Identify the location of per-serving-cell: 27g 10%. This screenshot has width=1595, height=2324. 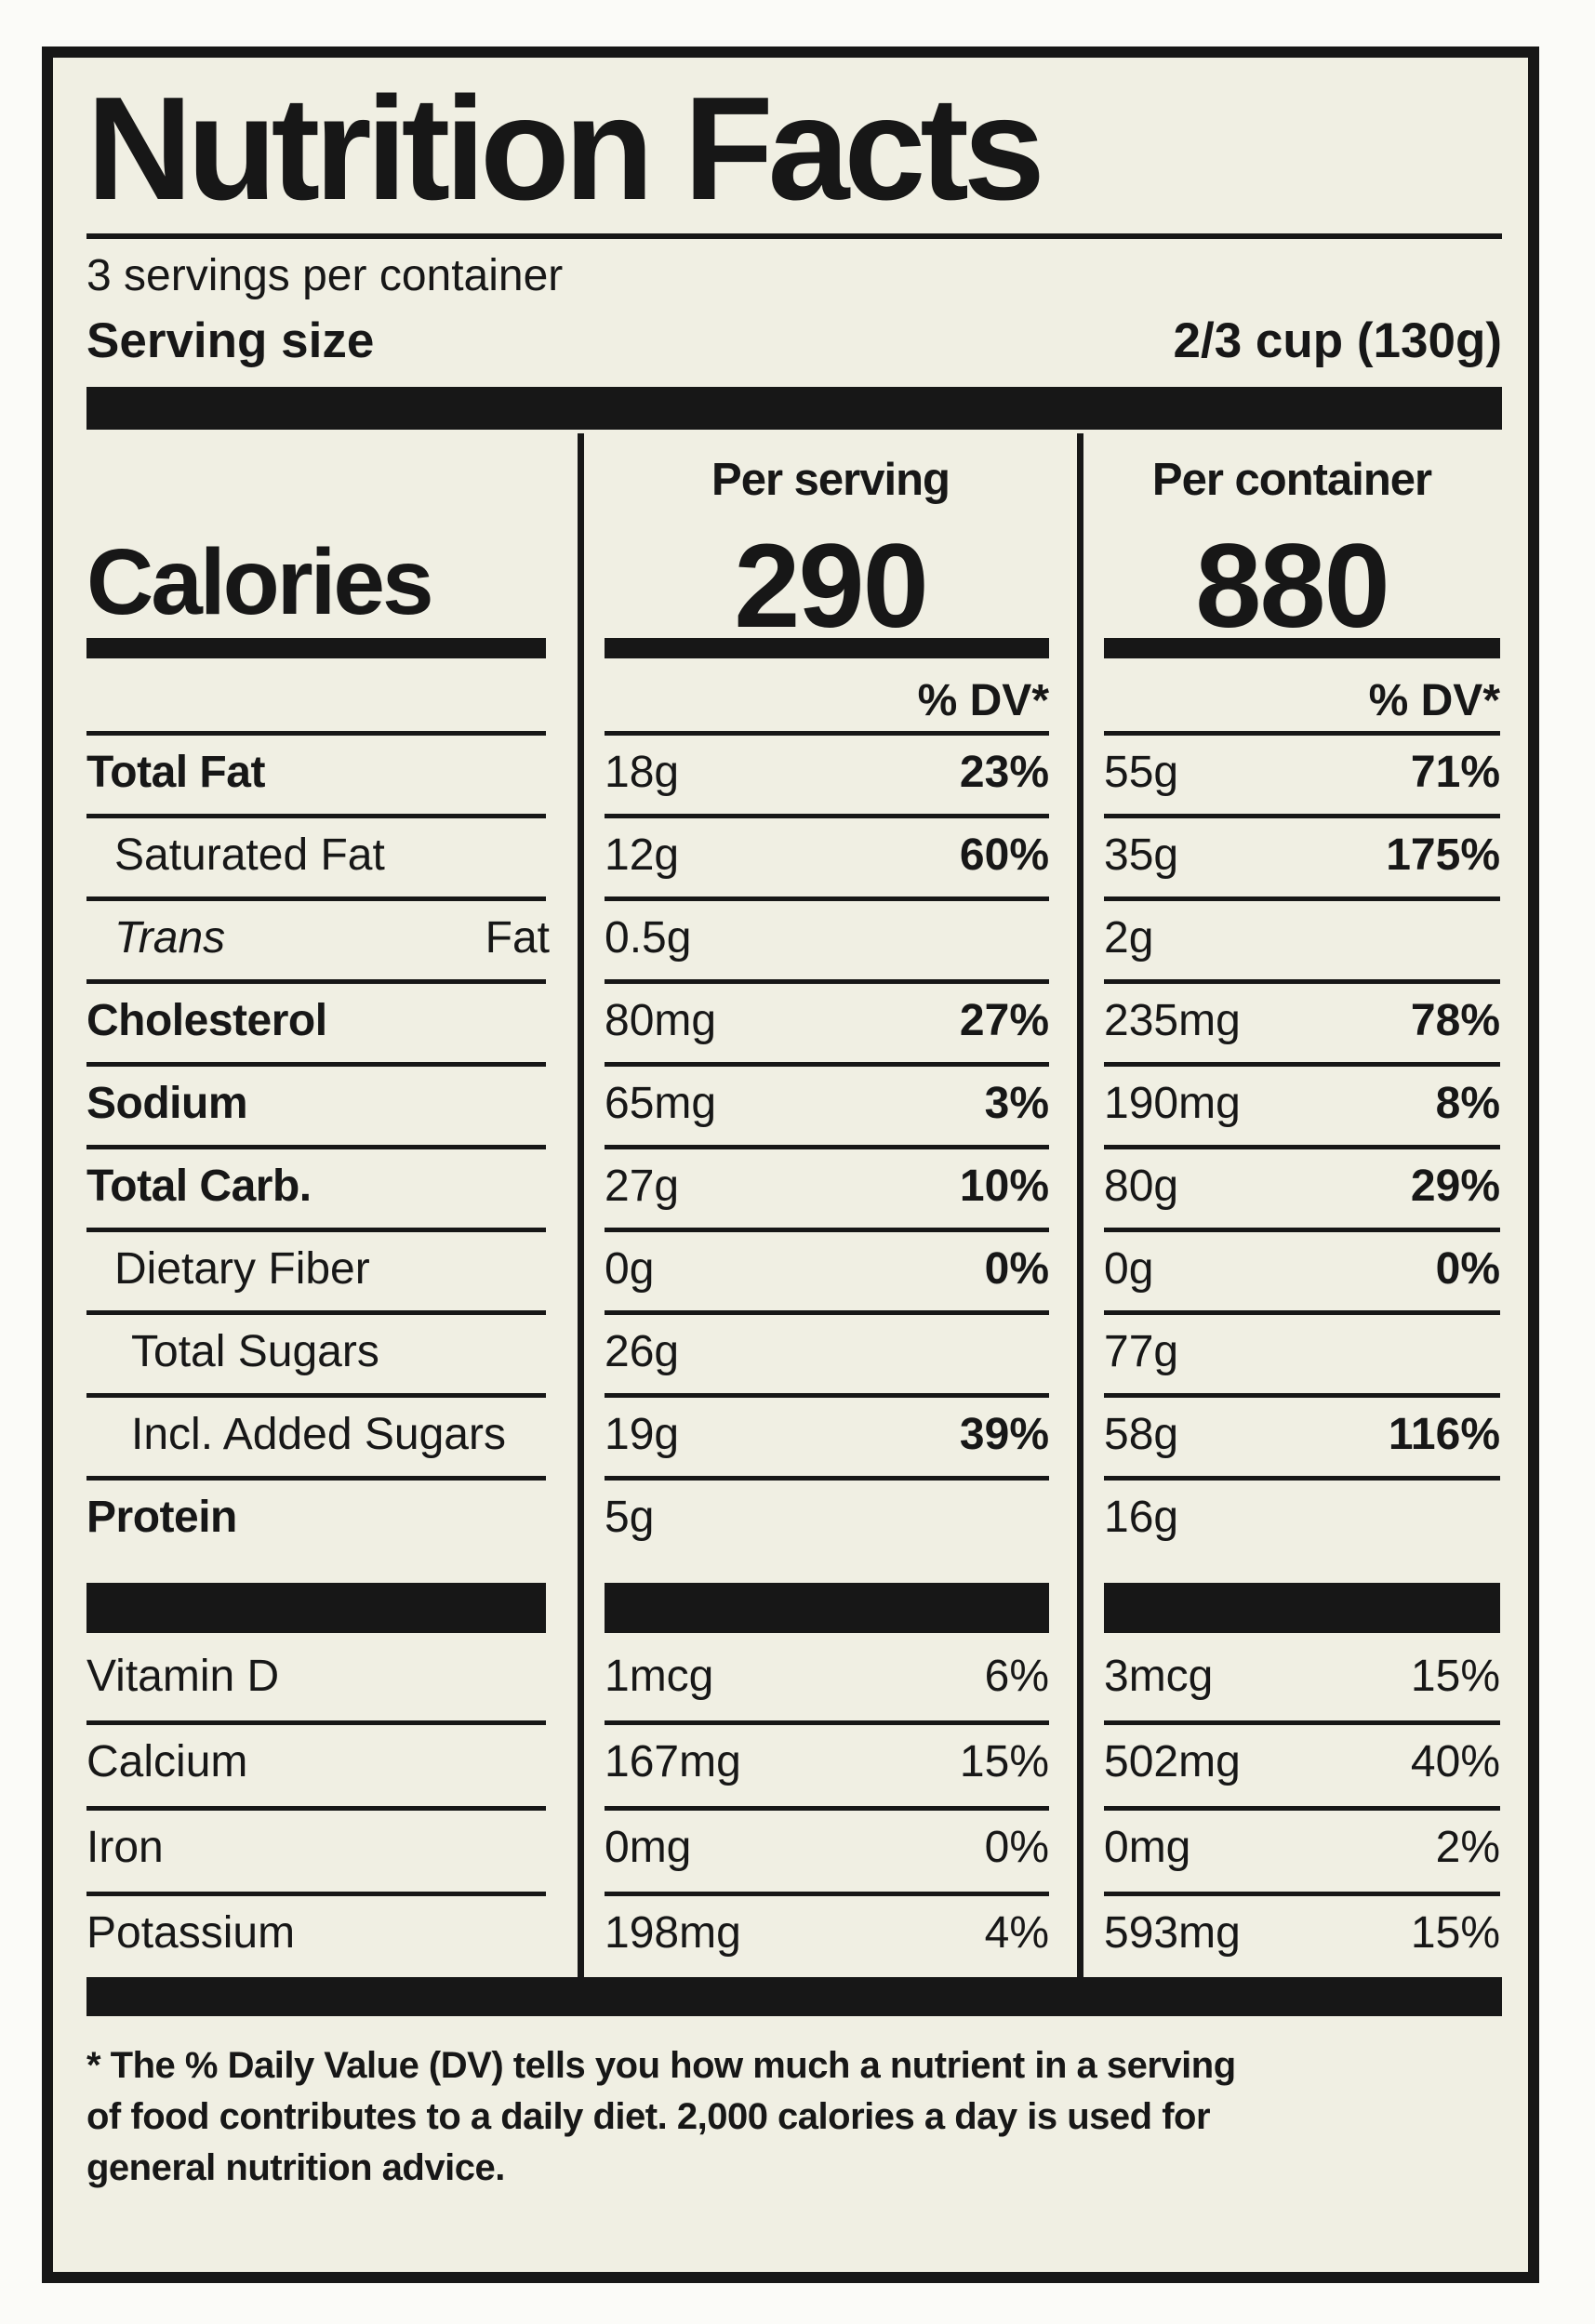
(827, 1186).